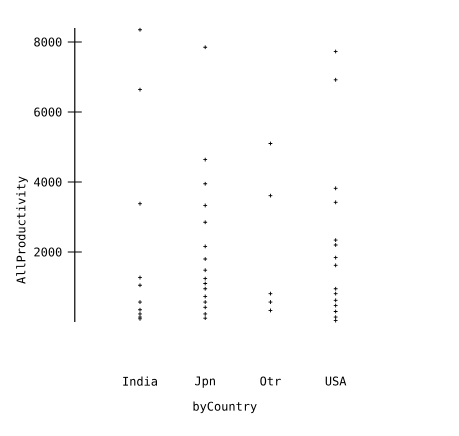  I want to click on y-axis-title: AllProductivity, so click(22, 230).